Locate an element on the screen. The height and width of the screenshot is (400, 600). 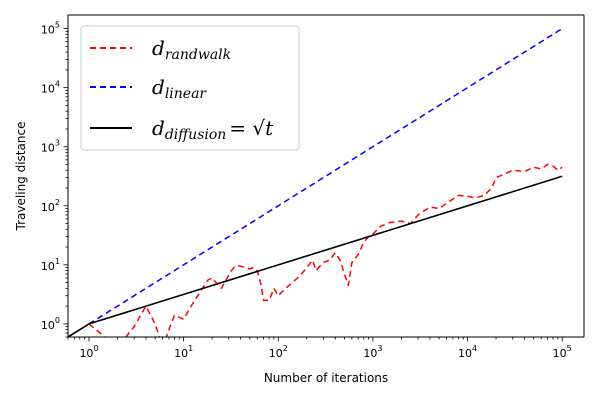
y-tick-label-1: 10¹ is located at coordinates (50, 265).